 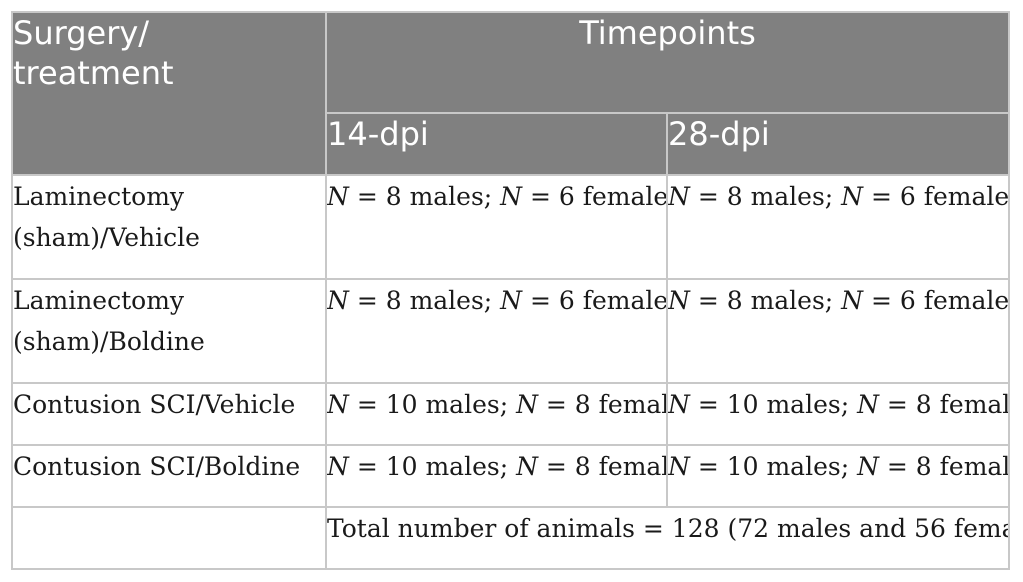 I want to click on header-28-dpi: 28-dpi, so click(x=838, y=144).